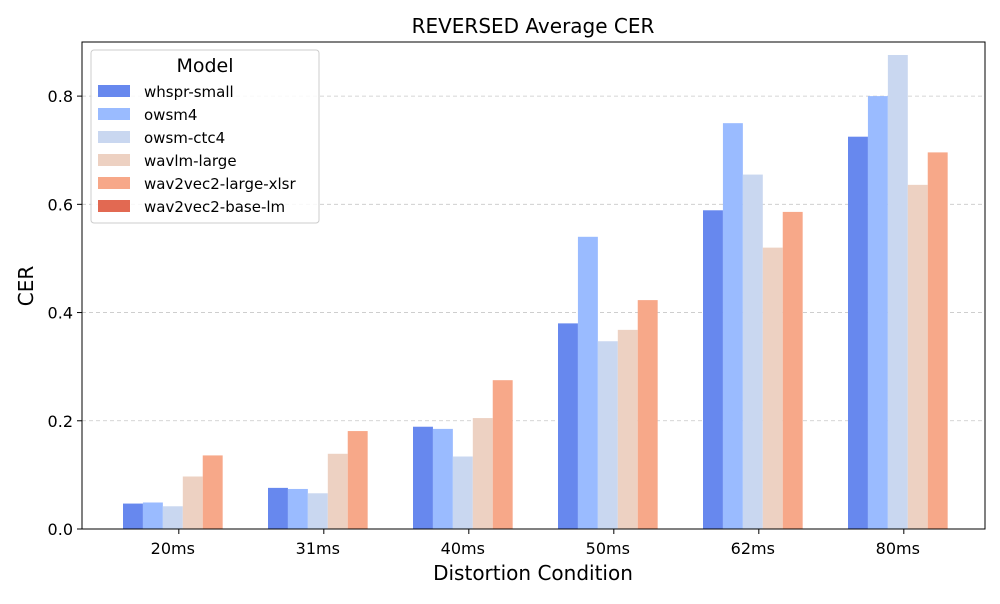 The image size is (1000, 604). What do you see at coordinates (60, 421) in the screenshot?
I see `y-tick-label: 0.2` at bounding box center [60, 421].